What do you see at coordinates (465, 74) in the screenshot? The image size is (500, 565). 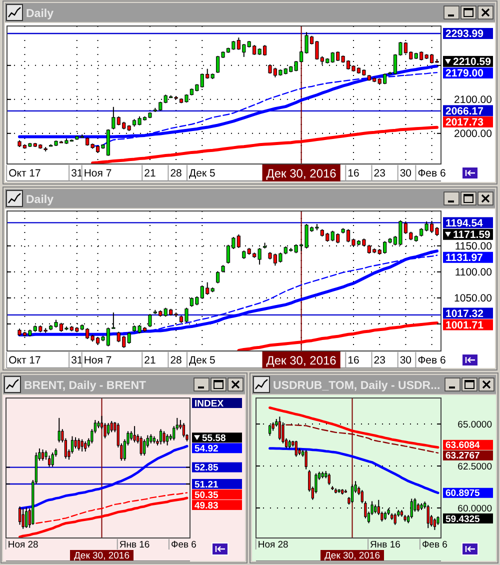 I see `data-label: 2179.00` at bounding box center [465, 74].